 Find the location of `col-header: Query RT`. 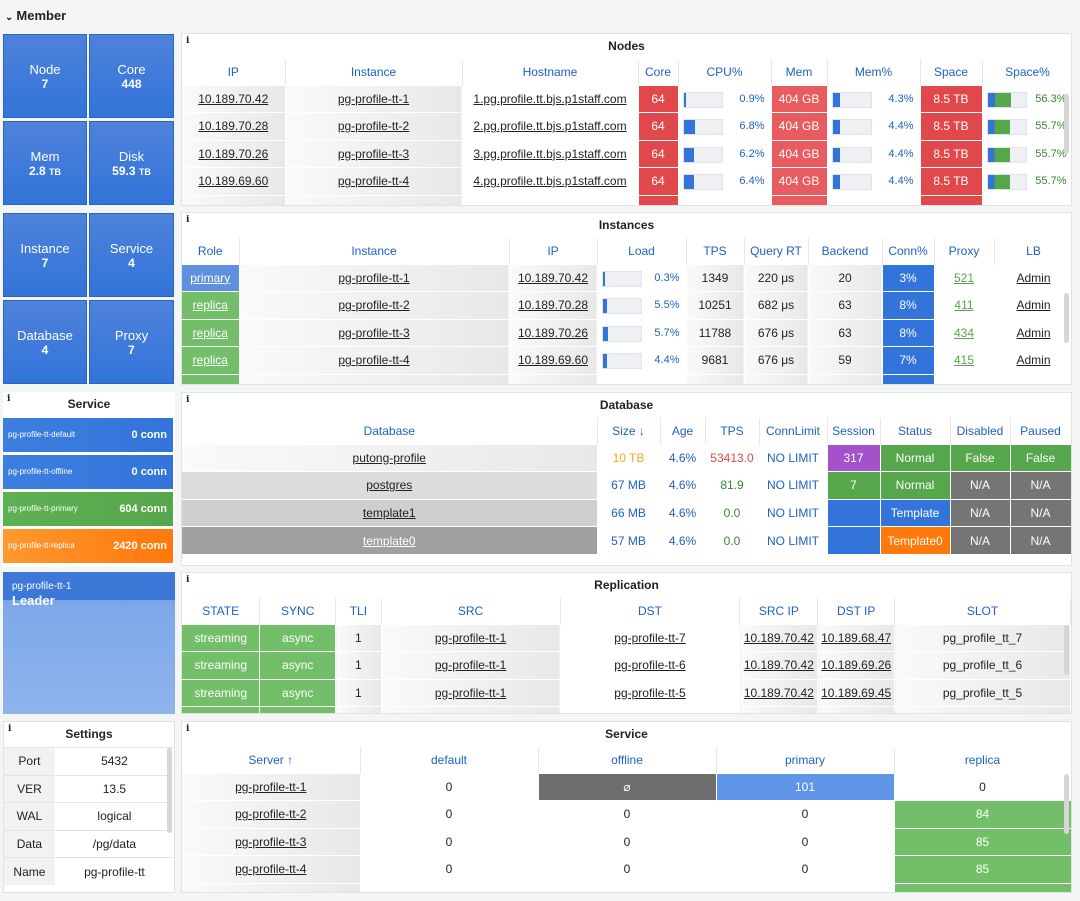

col-header: Query RT is located at coordinates (776, 251).